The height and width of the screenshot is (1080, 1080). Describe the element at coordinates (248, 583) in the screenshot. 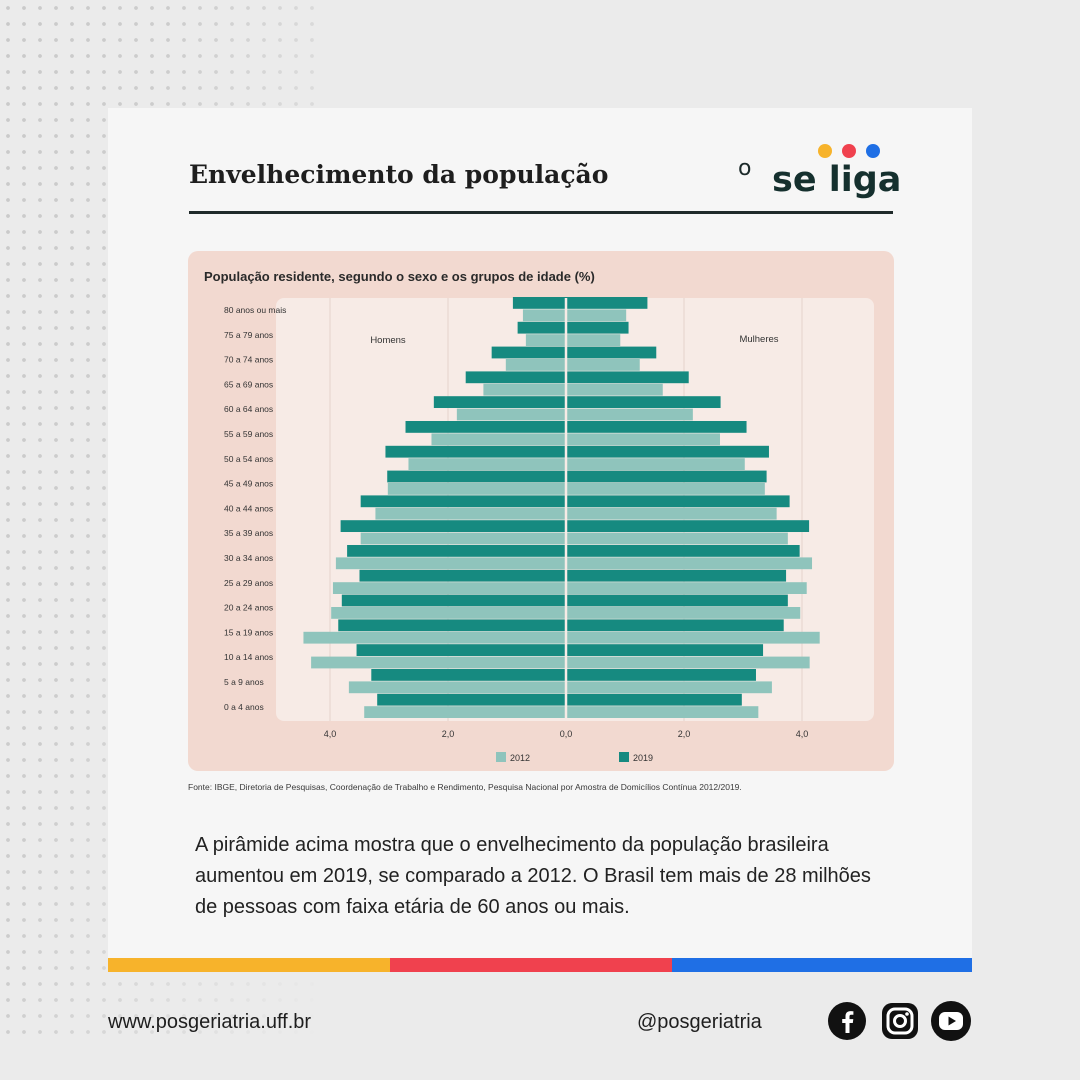

I see `category-label: 25 a 29 anos` at that location.